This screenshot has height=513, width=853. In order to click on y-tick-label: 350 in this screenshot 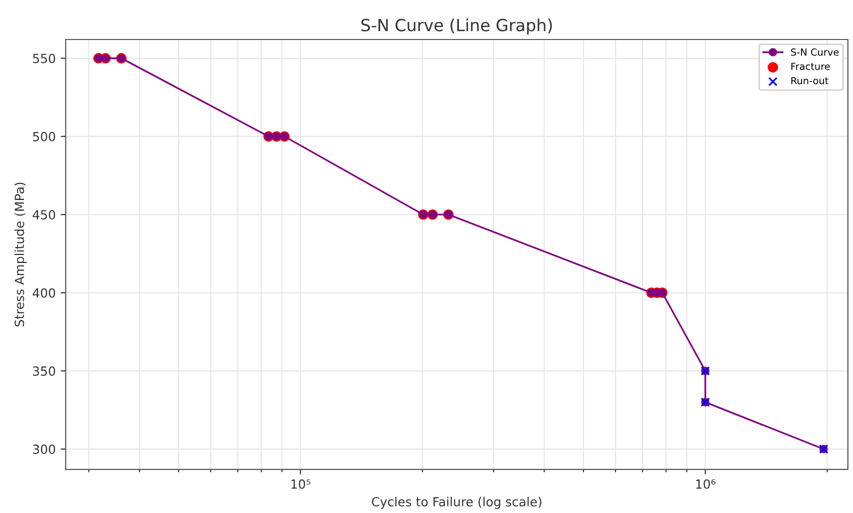, I will do `click(44, 371)`.